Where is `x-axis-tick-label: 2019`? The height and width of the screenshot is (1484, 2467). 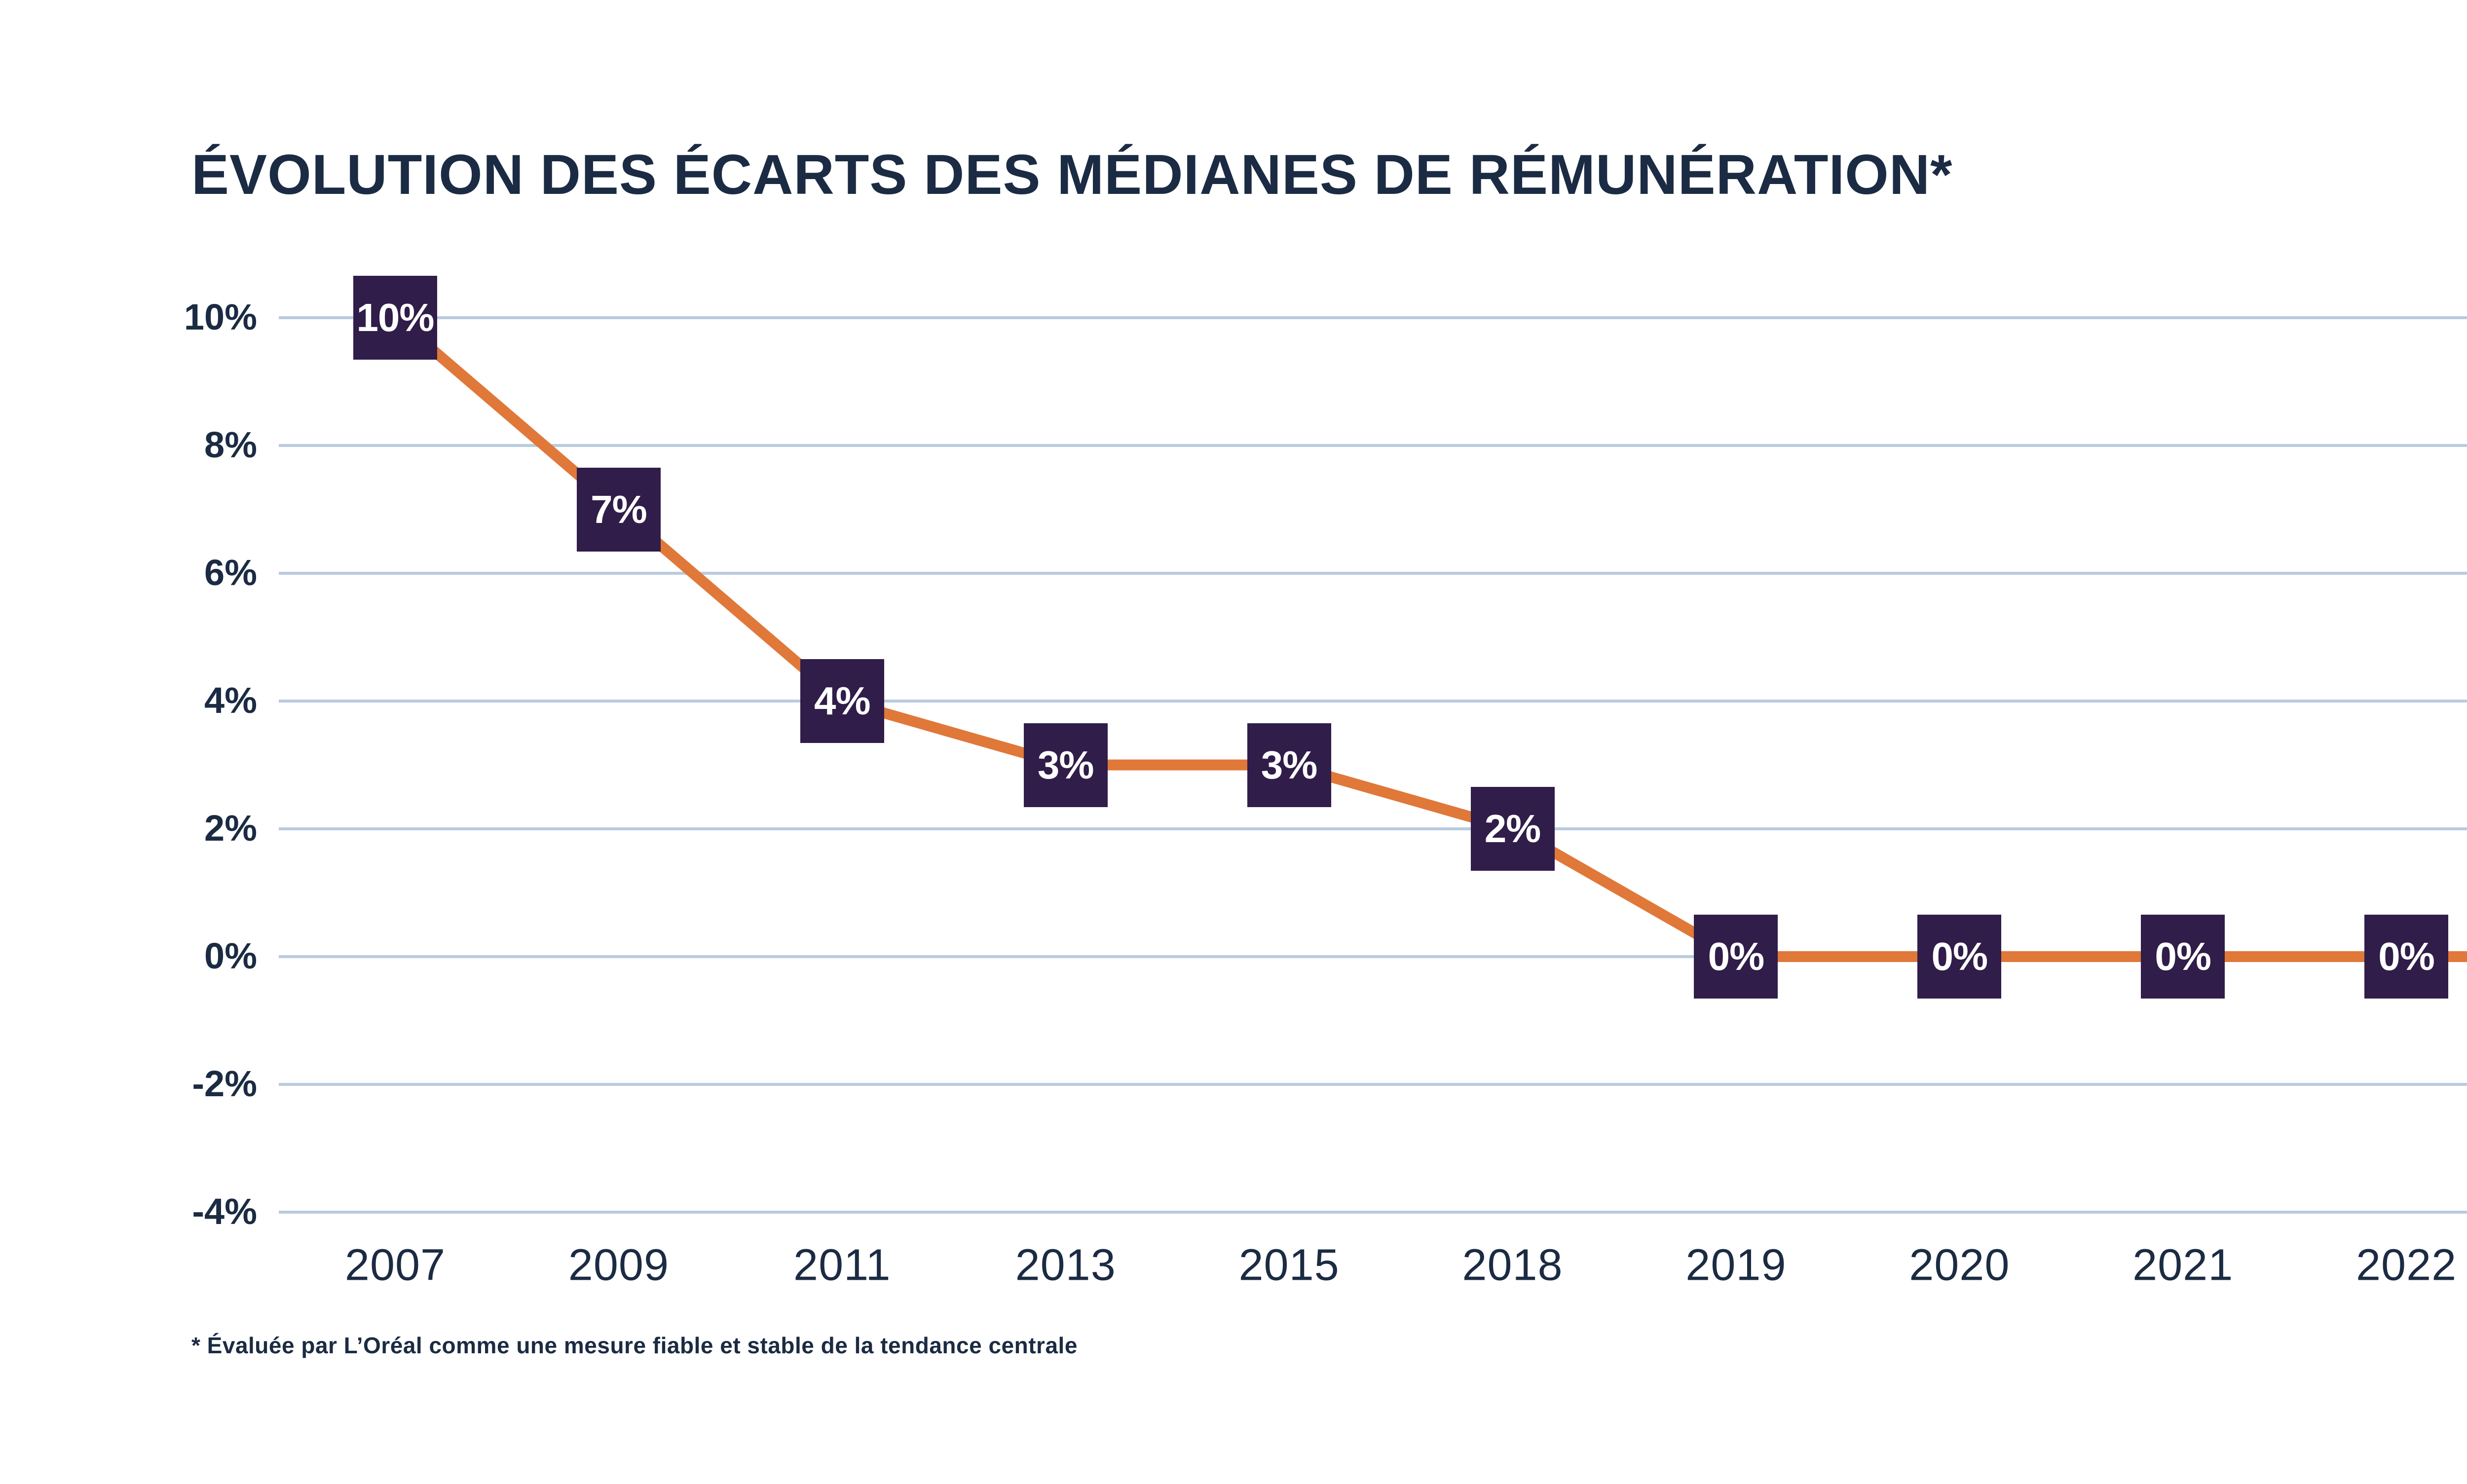 x-axis-tick-label: 2019 is located at coordinates (1736, 1265).